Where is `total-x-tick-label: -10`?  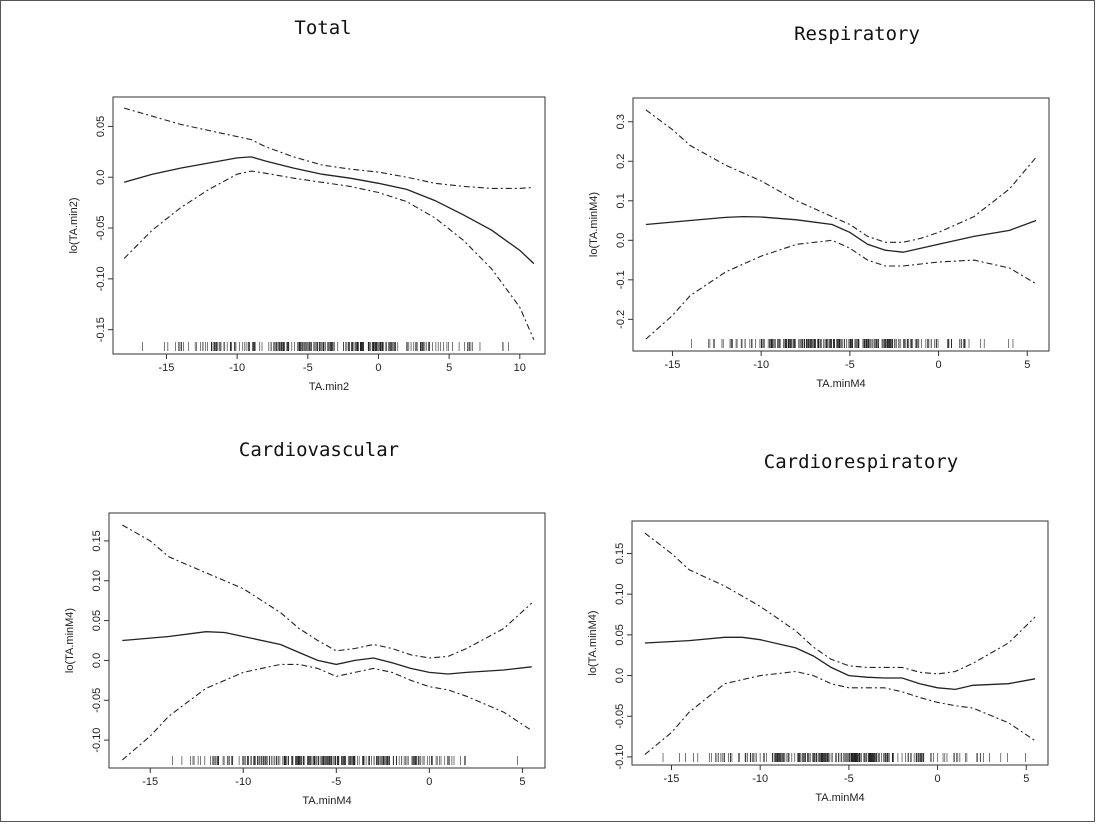 total-x-tick-label: -10 is located at coordinates (237, 368).